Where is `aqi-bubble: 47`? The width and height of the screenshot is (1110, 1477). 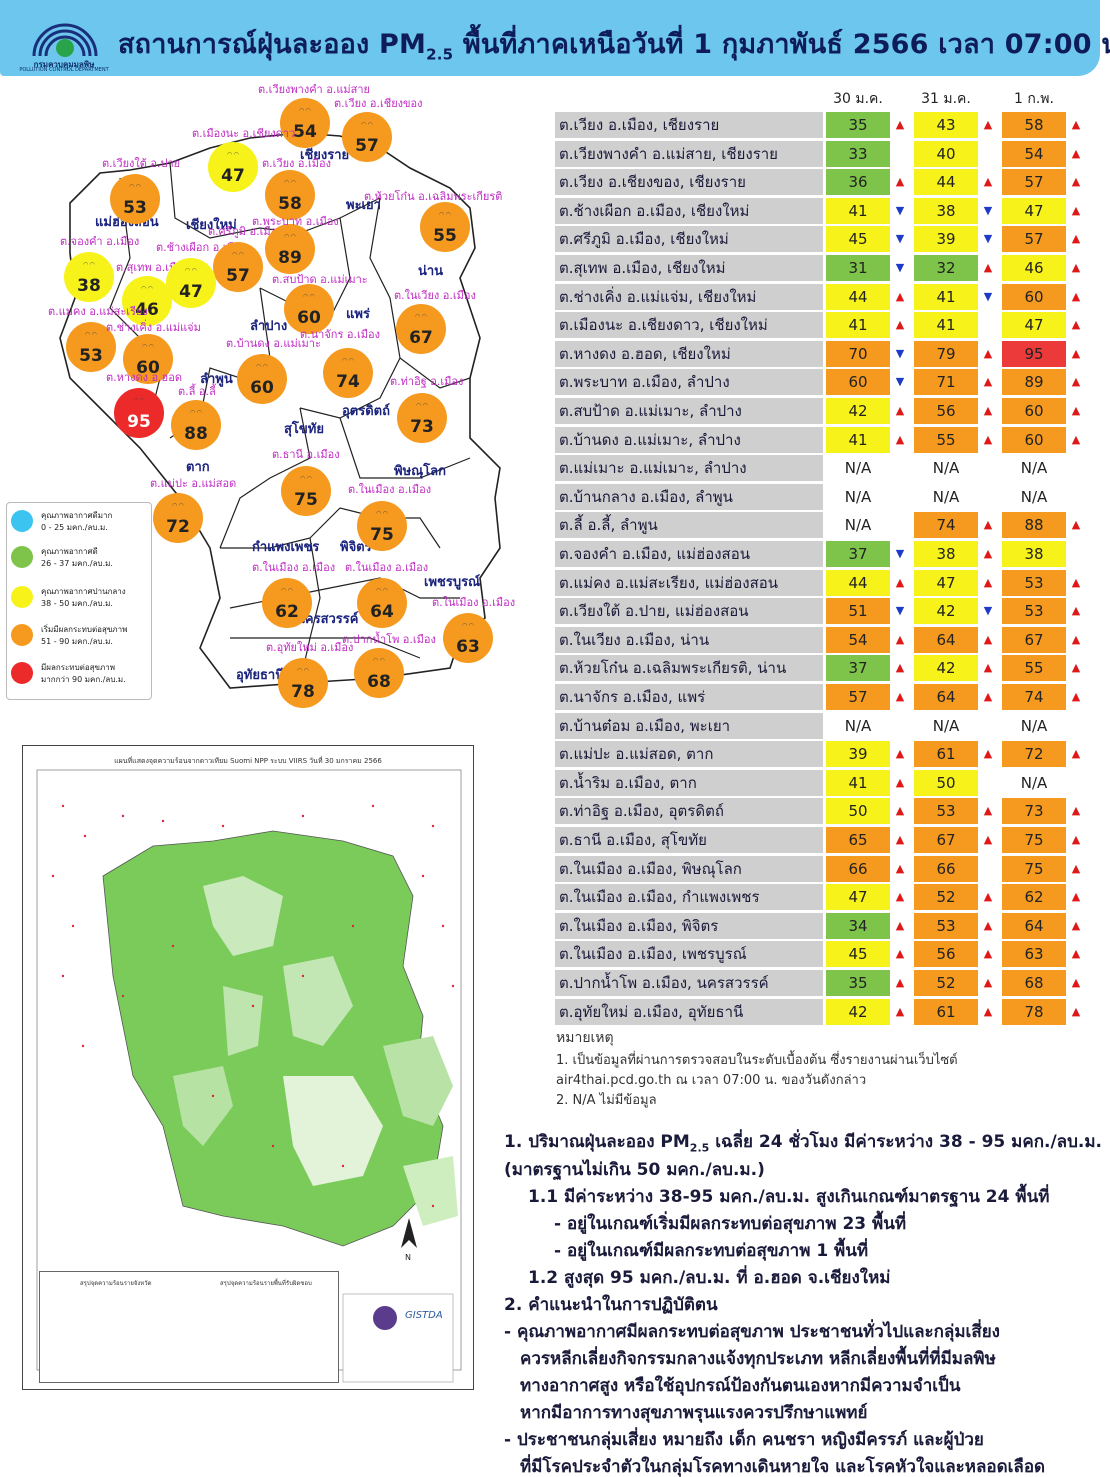 aqi-bubble: 47 is located at coordinates (233, 167).